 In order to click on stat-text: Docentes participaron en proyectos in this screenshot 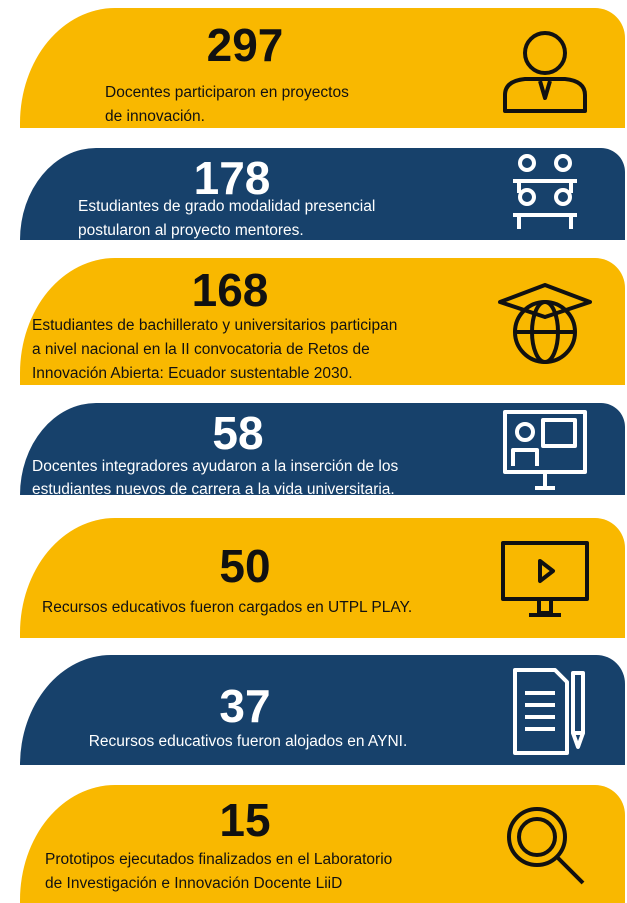, I will do `click(227, 92)`.